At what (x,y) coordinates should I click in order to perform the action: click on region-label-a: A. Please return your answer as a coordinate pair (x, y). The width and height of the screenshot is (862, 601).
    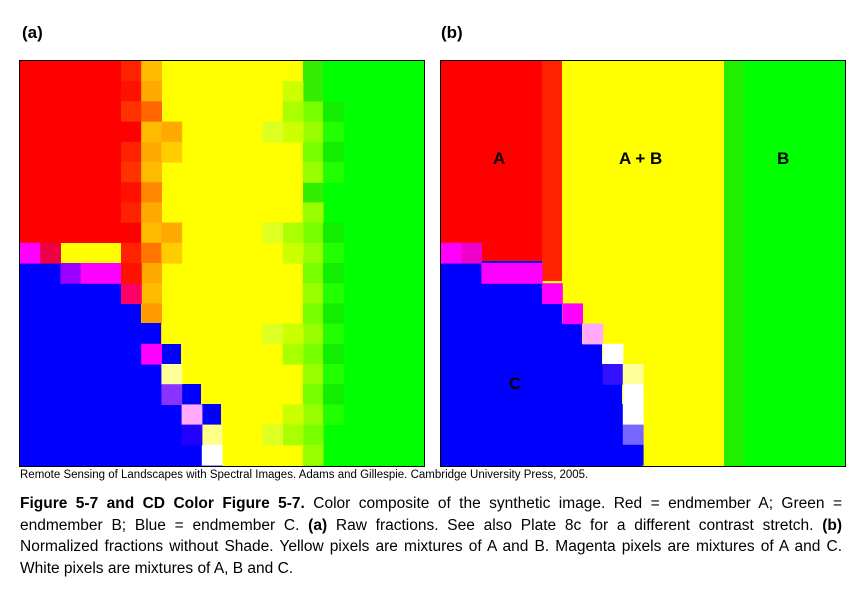
    Looking at the image, I should click on (499, 158).